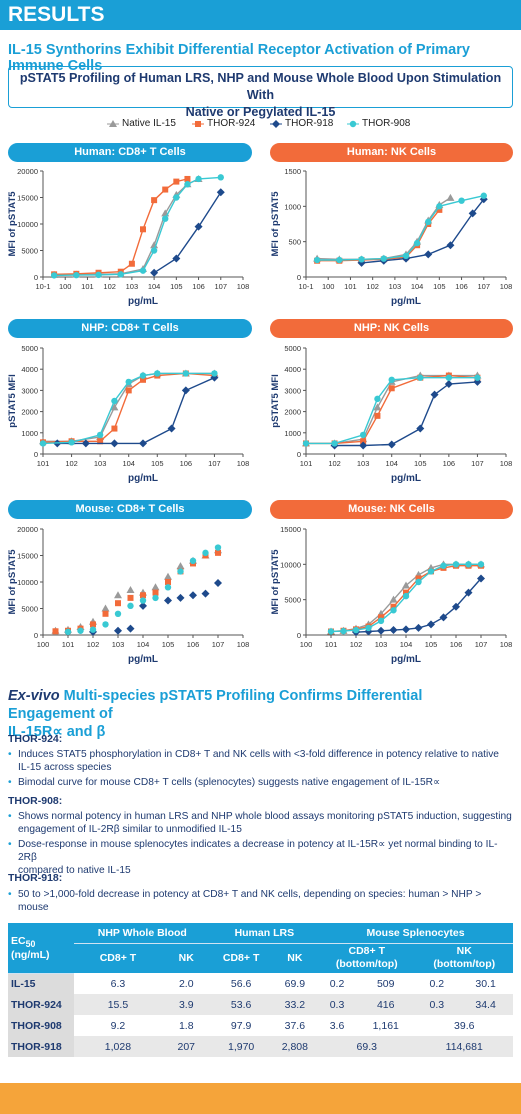 This screenshot has width=521, height=1114. Describe the element at coordinates (18, 940) in the screenshot. I see `ec50-label: EC` at that location.